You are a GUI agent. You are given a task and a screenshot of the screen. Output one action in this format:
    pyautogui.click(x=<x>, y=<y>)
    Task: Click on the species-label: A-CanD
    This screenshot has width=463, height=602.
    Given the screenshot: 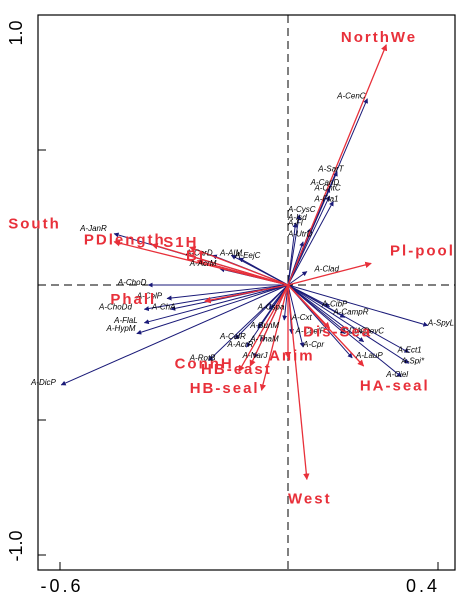 What is the action you would take?
    pyautogui.click(x=325, y=182)
    